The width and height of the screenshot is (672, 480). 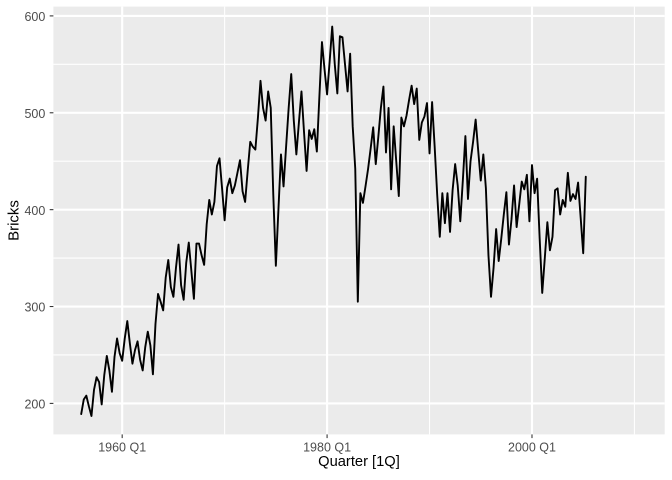 What do you see at coordinates (122, 447) in the screenshot?
I see `svg-text: 1960 Q1` at bounding box center [122, 447].